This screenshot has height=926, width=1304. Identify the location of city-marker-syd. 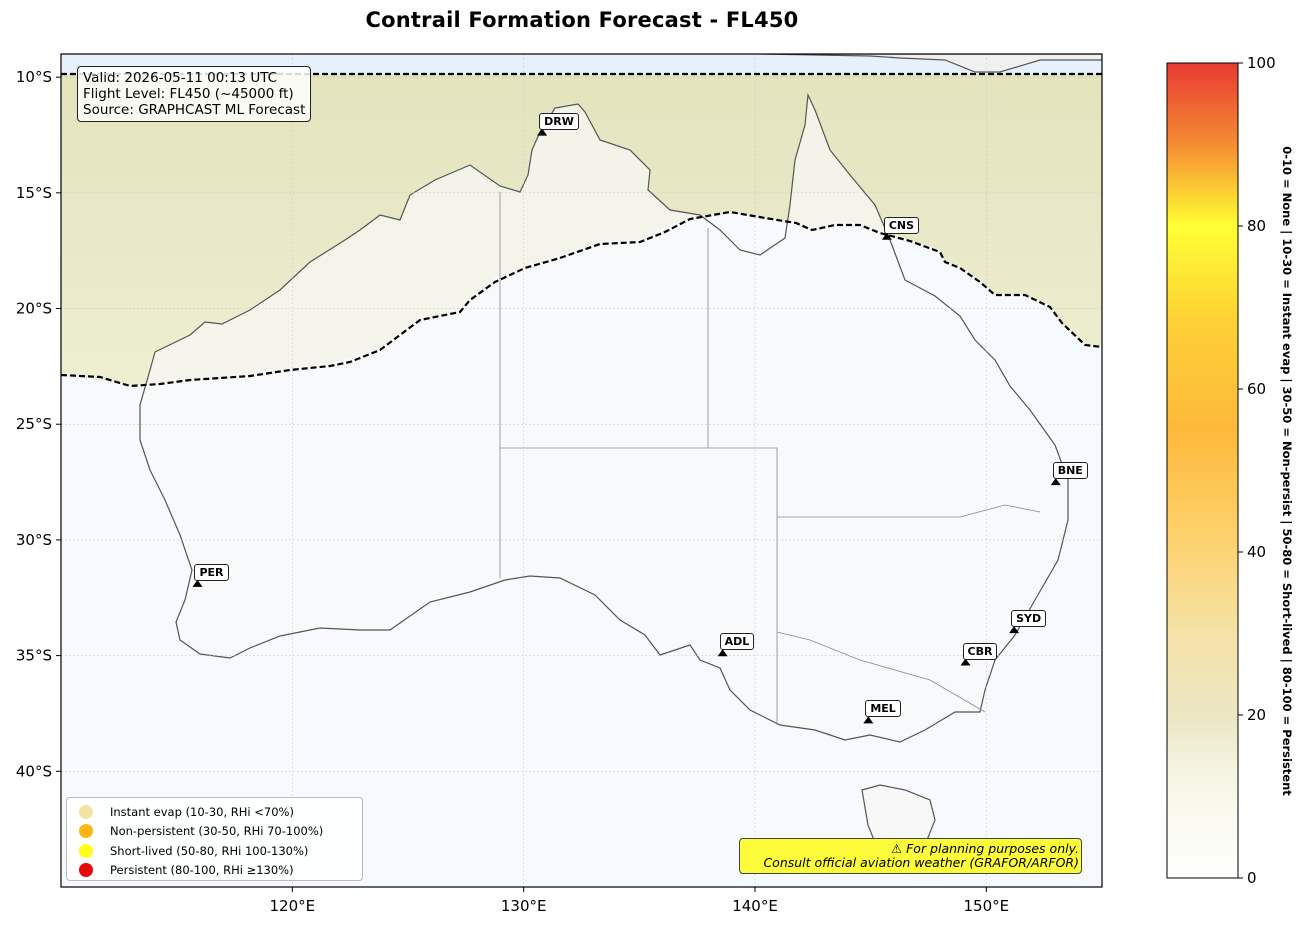
(1014, 630).